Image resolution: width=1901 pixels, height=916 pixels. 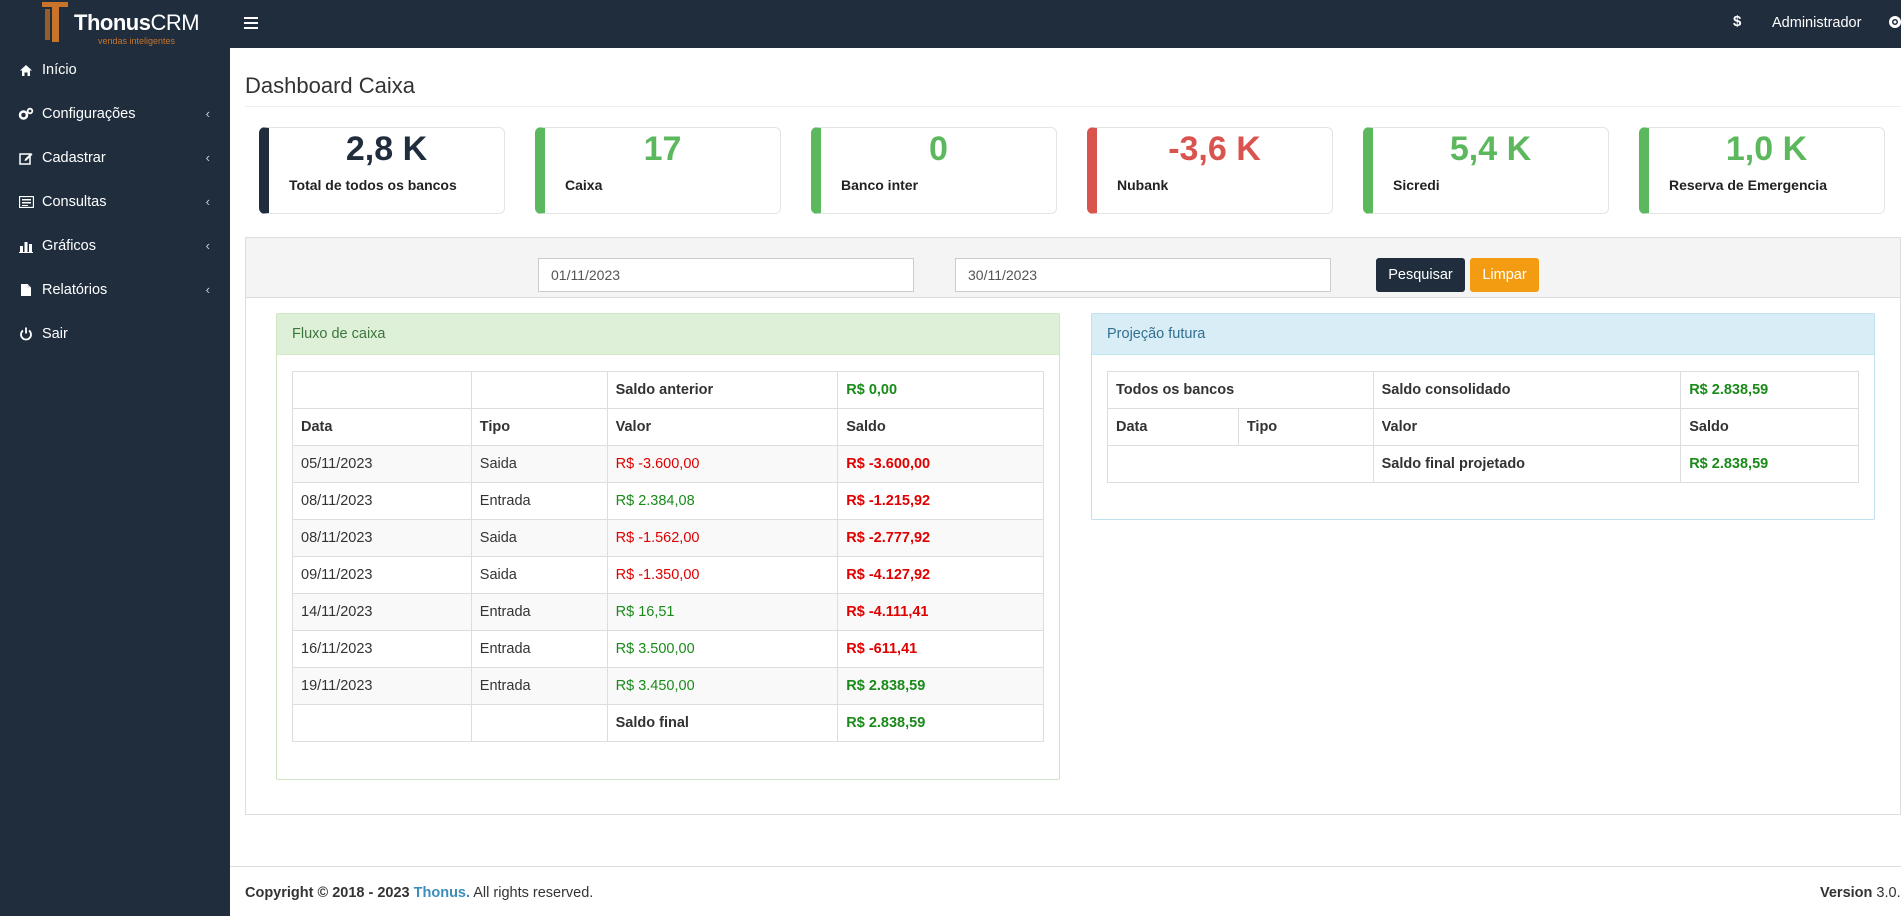 What do you see at coordinates (1894, 22) in the screenshot?
I see `gear-icon` at bounding box center [1894, 22].